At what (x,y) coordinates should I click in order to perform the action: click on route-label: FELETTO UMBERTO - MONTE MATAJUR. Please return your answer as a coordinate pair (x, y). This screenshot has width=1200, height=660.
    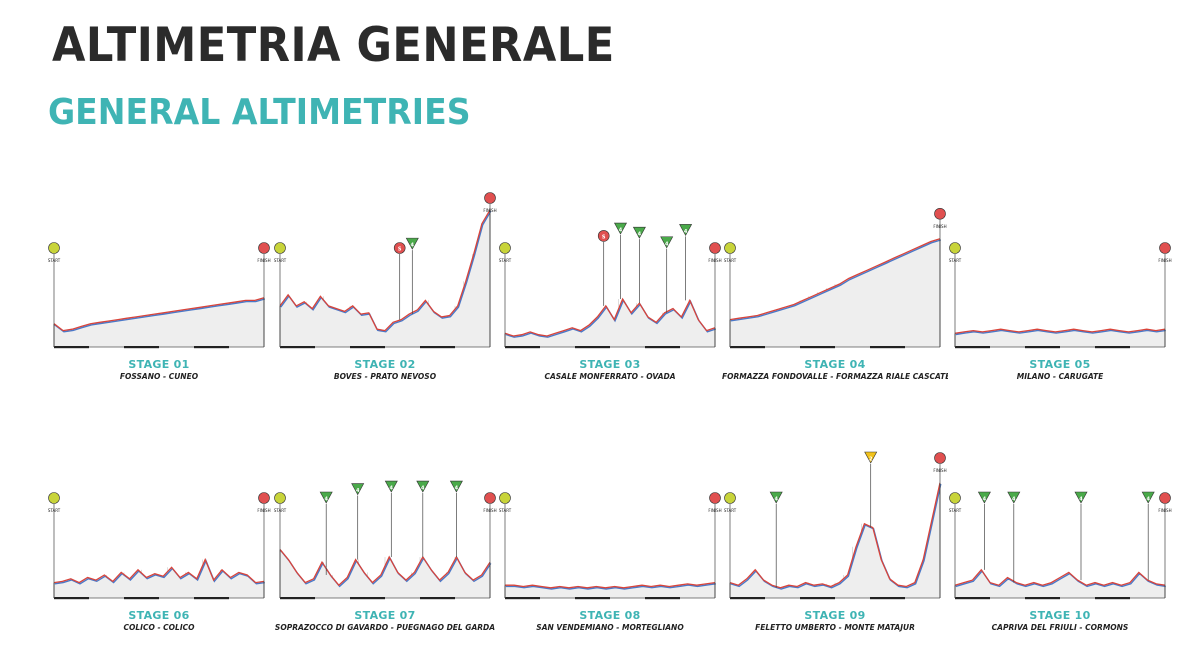
    Looking at the image, I should click on (835, 627).